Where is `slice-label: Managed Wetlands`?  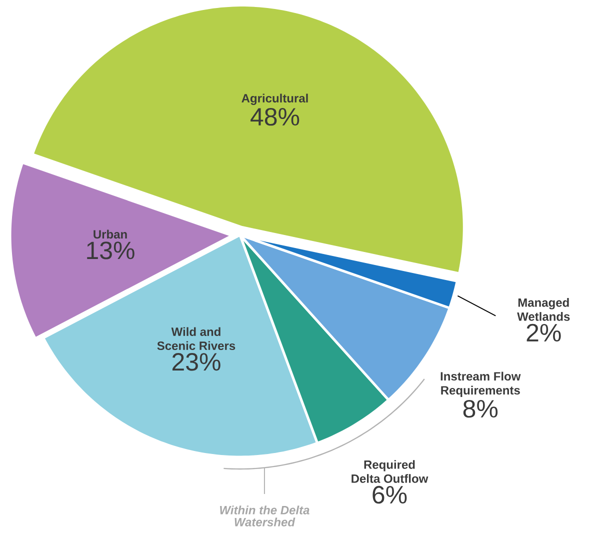 slice-label: Managed Wetlands is located at coordinates (543, 309).